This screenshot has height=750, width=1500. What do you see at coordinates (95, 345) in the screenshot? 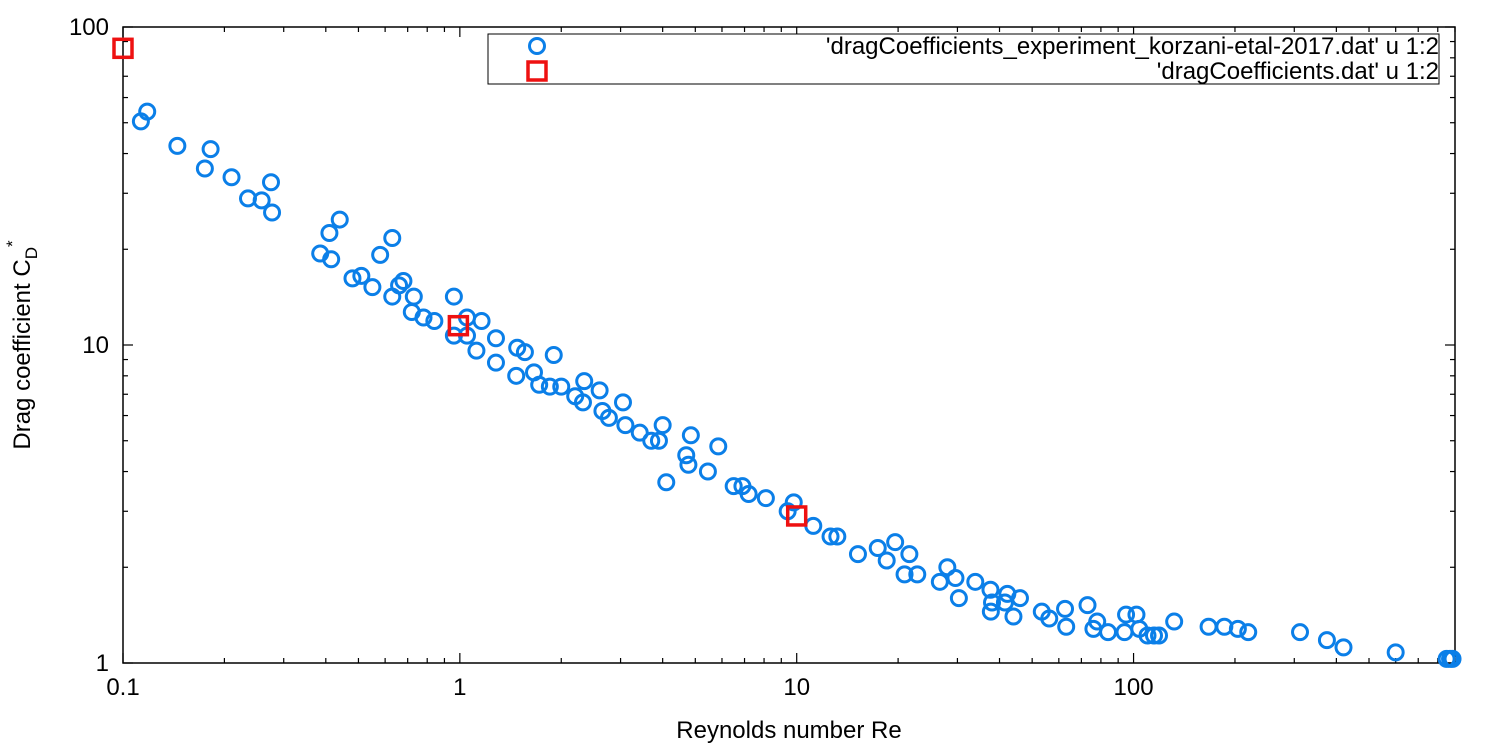
I see `y-tick-label: 10` at bounding box center [95, 345].